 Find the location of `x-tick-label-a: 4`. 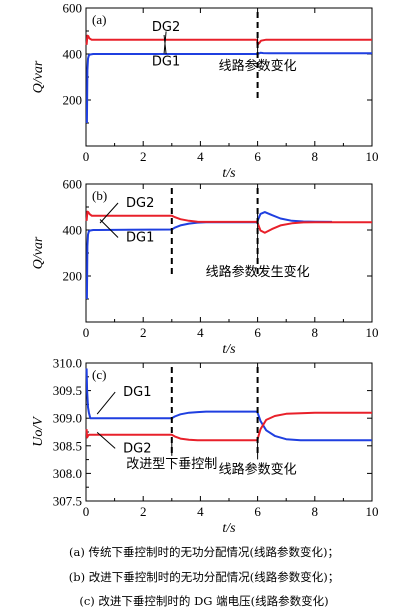

x-tick-label-a: 4 is located at coordinates (200, 156).